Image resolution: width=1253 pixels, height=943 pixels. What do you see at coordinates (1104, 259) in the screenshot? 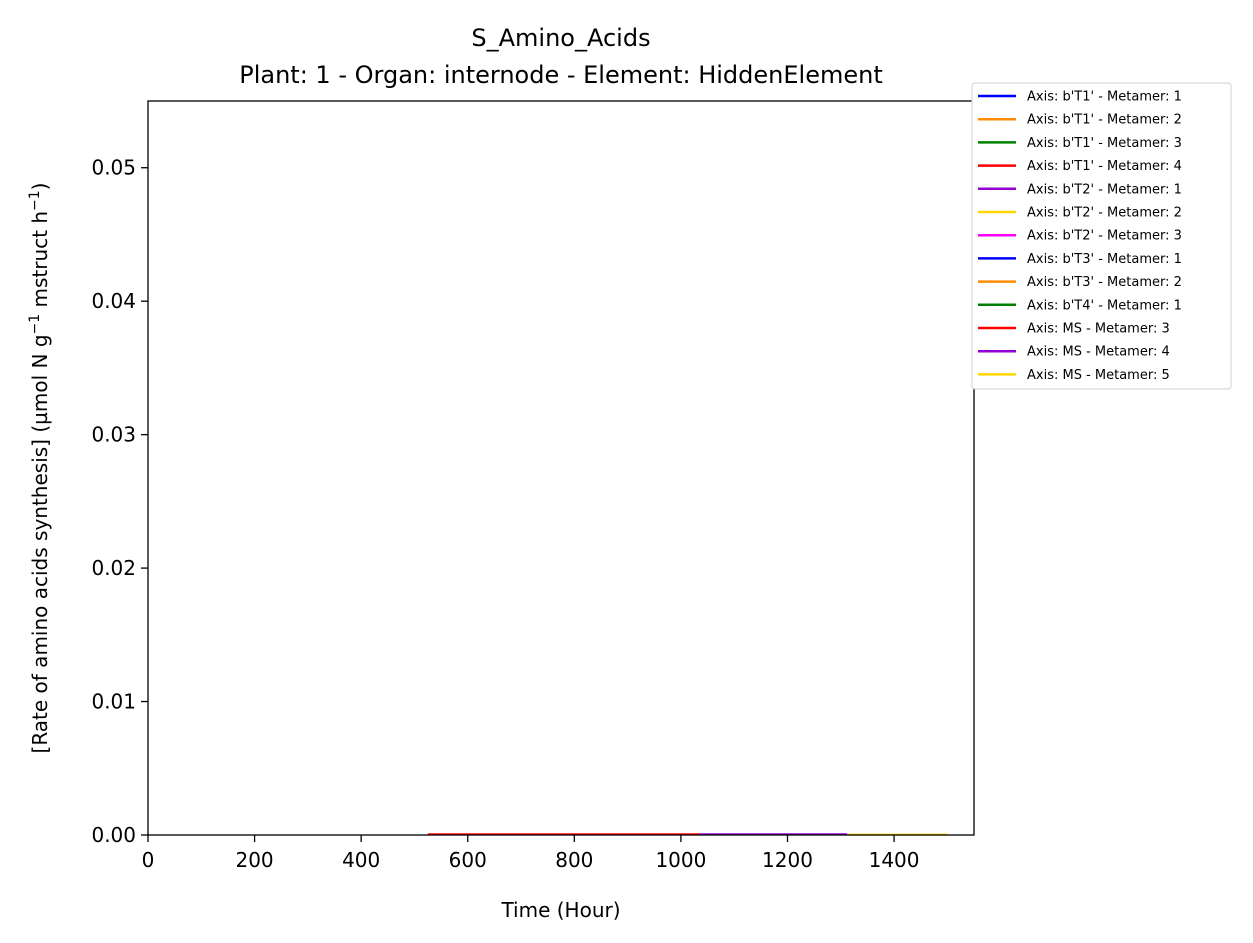
I see `legend-entry: Axis: b'T3' - Metamer: 1` at bounding box center [1104, 259].